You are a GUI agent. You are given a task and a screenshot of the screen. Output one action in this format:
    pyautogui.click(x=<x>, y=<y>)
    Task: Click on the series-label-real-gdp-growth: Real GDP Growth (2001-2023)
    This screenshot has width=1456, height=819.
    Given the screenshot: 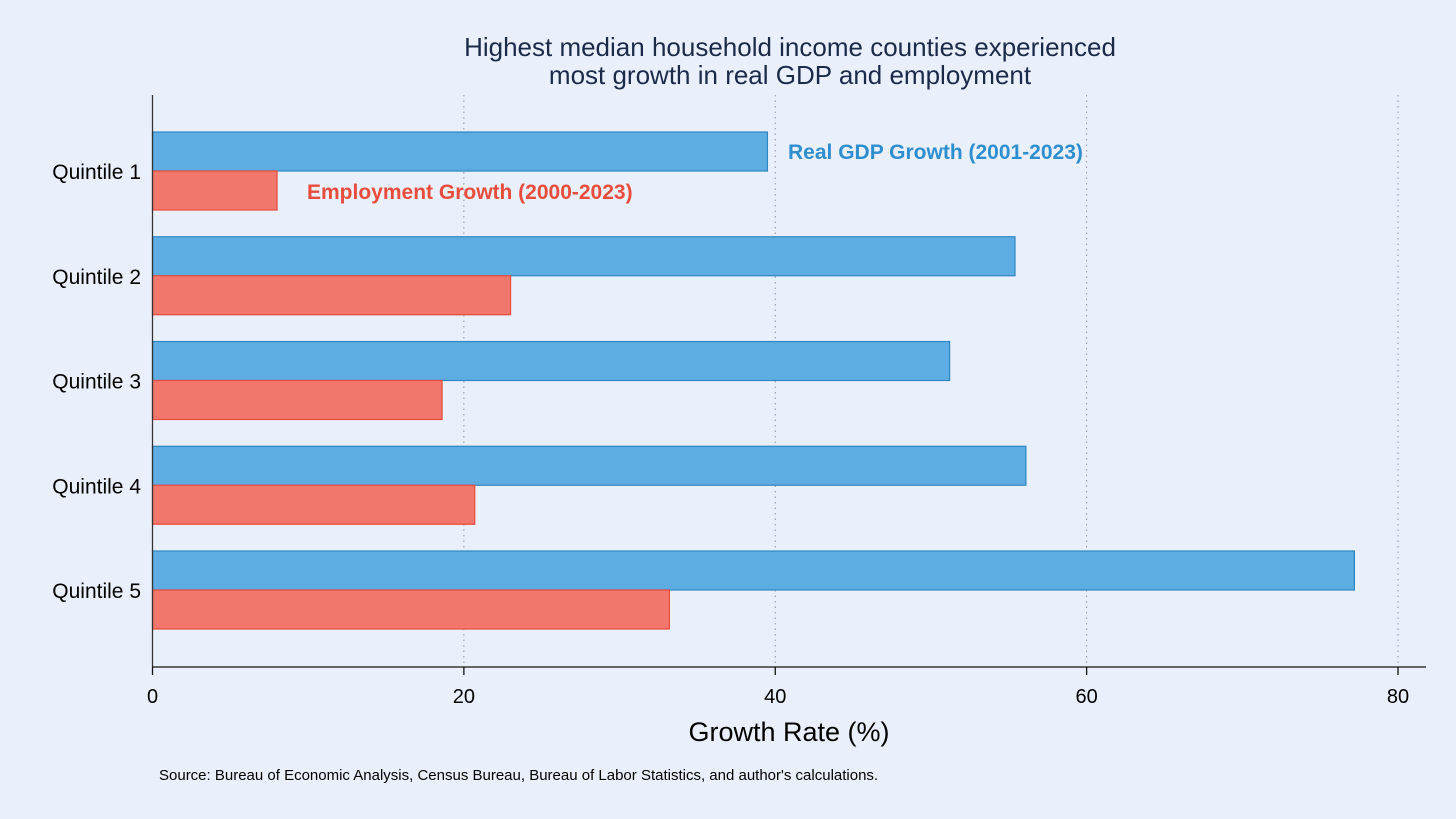 What is the action you would take?
    pyautogui.click(x=935, y=152)
    